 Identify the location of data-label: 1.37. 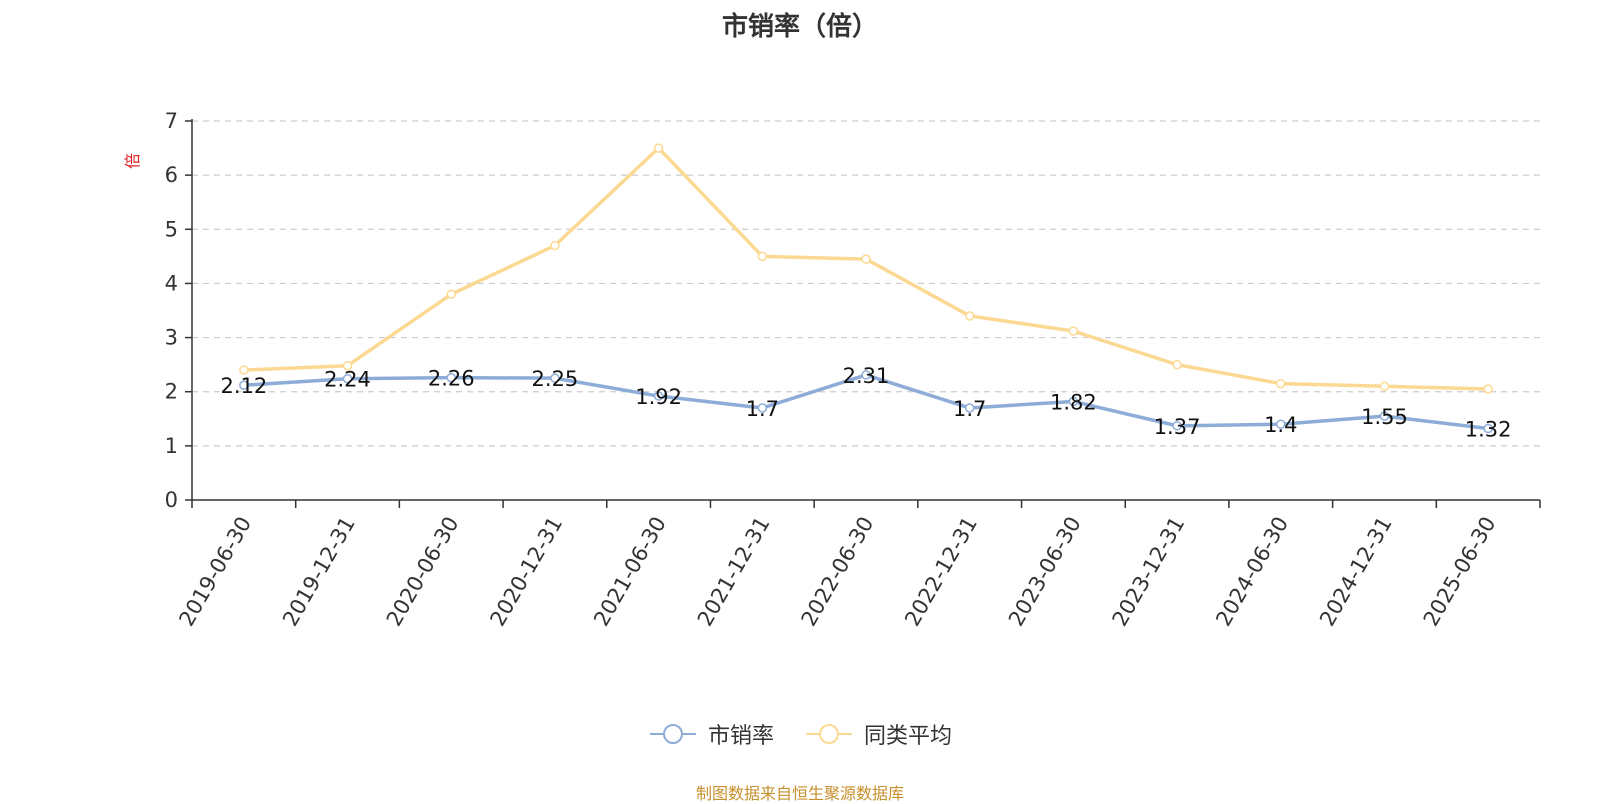
(1177, 427).